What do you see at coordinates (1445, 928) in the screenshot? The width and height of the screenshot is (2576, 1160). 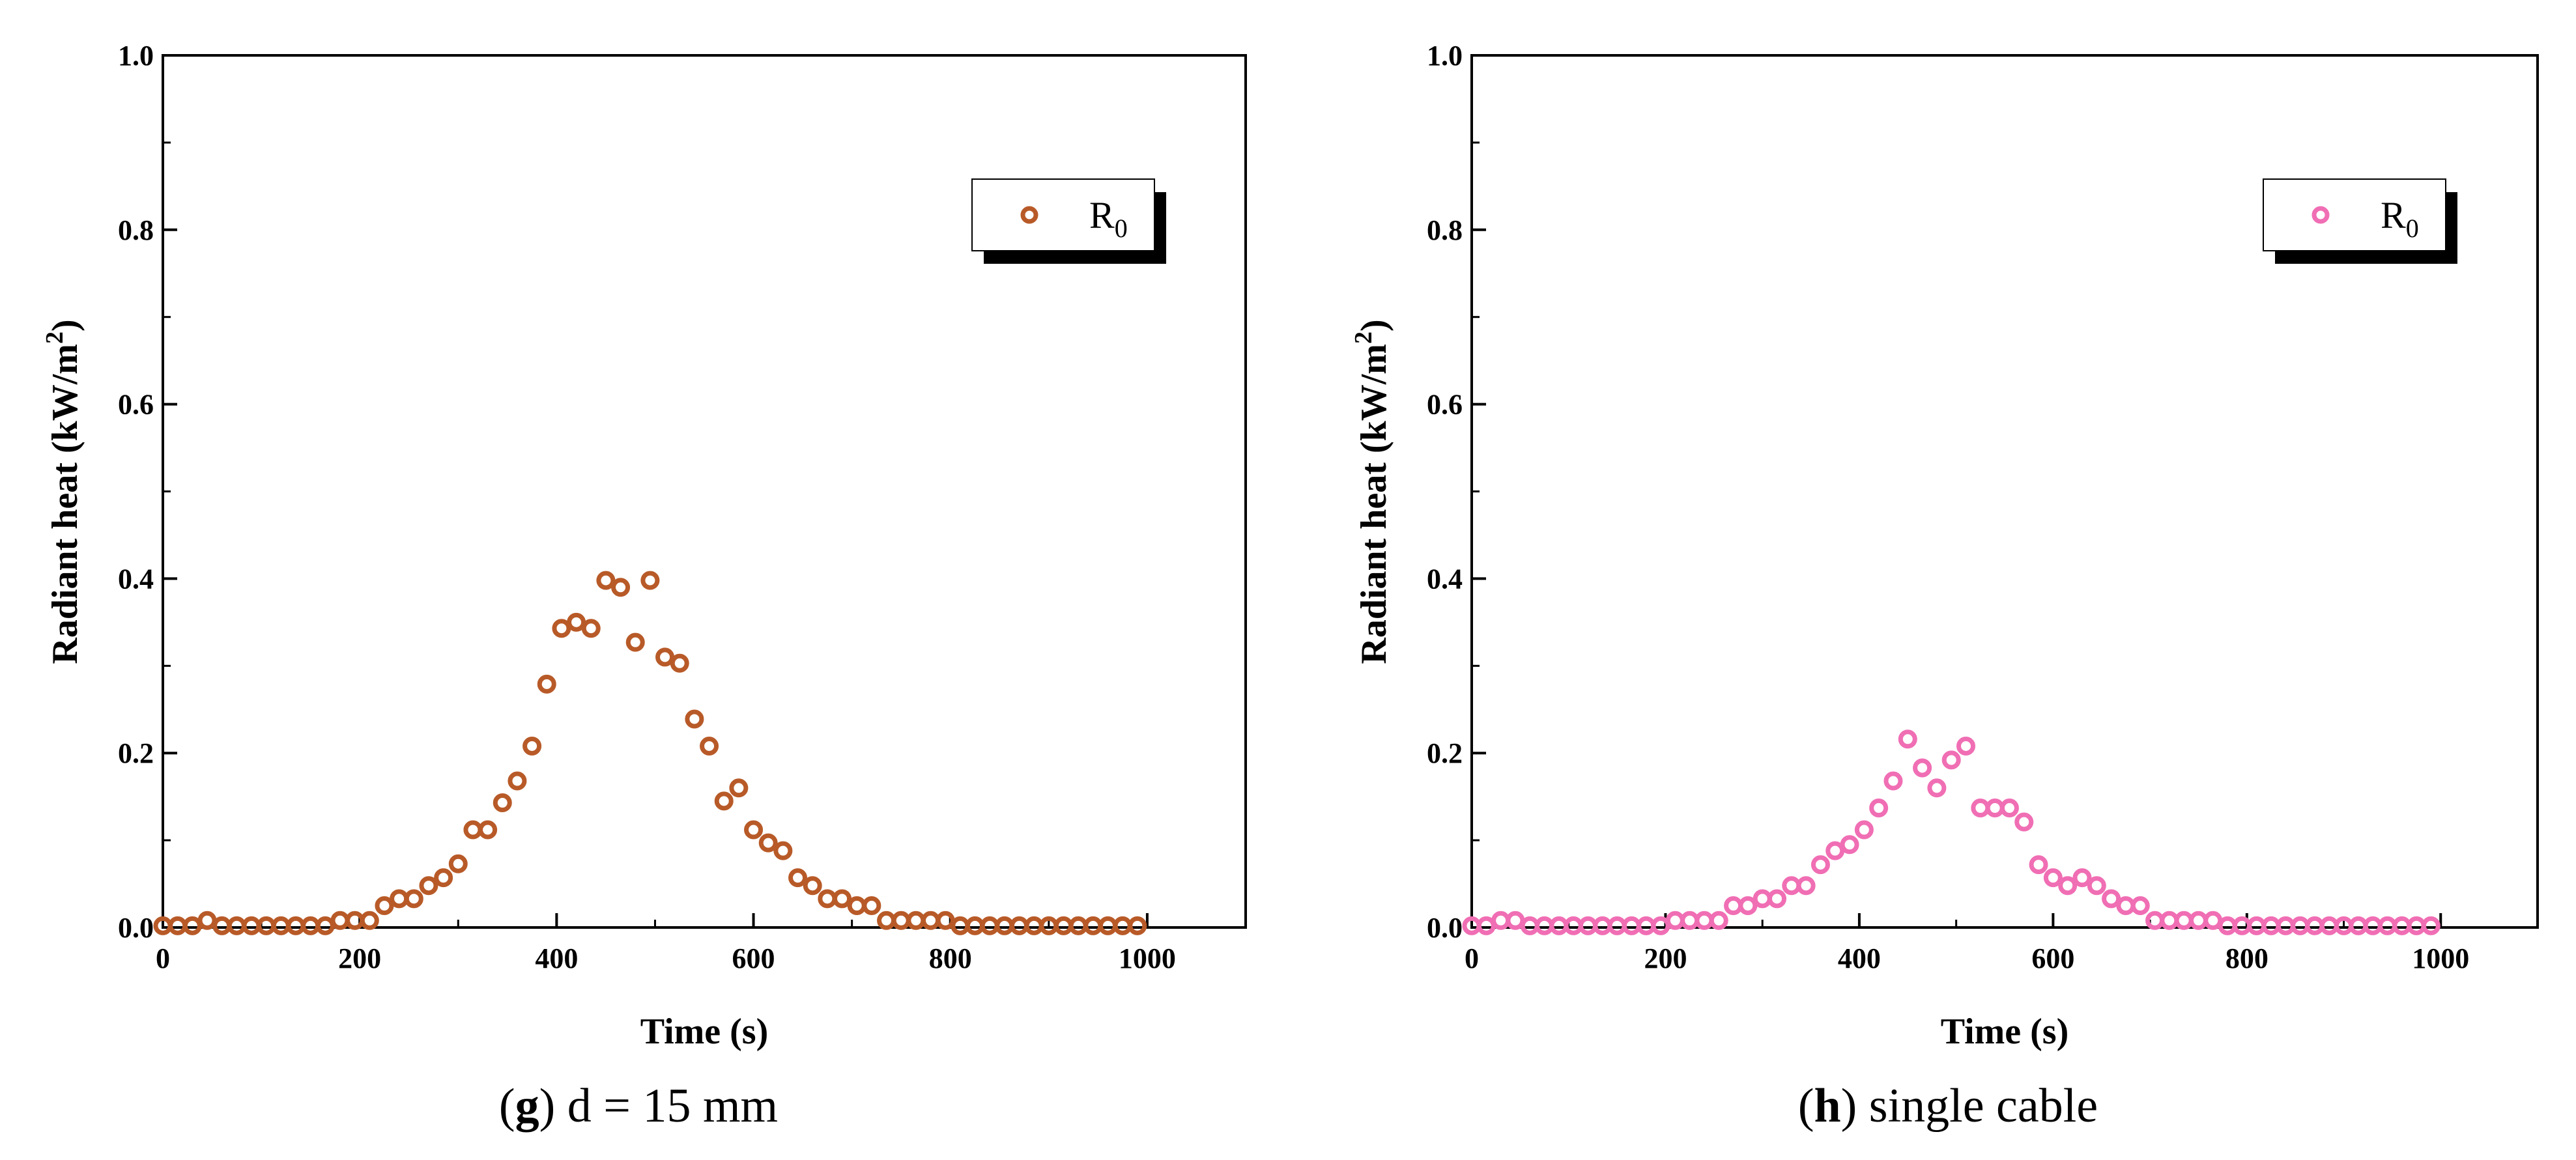 I see `y-tick-label: 0.0` at bounding box center [1445, 928].